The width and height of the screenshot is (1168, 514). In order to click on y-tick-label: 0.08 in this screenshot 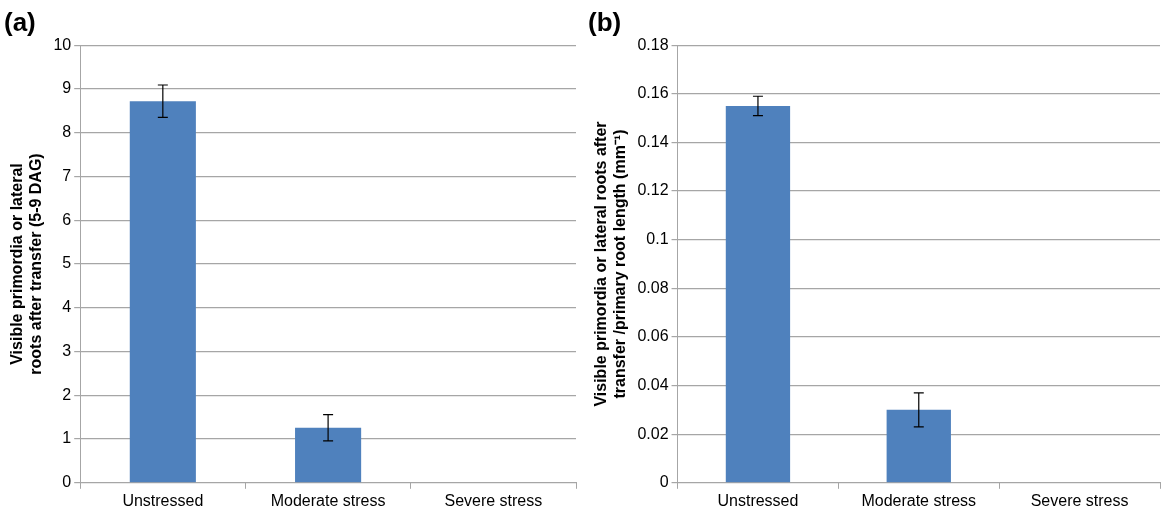, I will do `click(653, 287)`.